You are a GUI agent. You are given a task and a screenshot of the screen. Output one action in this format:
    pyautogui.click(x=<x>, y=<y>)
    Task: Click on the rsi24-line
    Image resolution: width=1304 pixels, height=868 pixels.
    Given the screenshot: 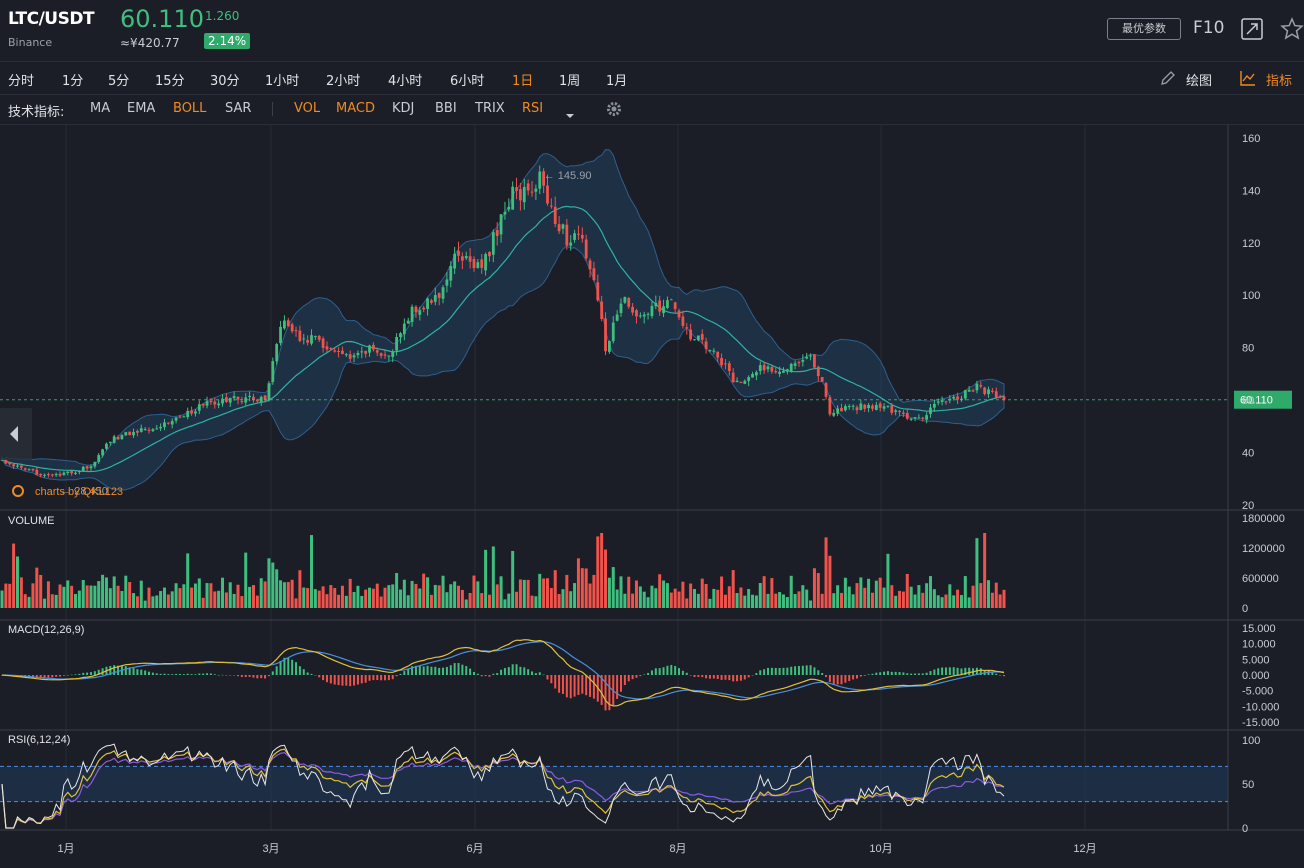 What is the action you would take?
    pyautogui.click(x=503, y=790)
    